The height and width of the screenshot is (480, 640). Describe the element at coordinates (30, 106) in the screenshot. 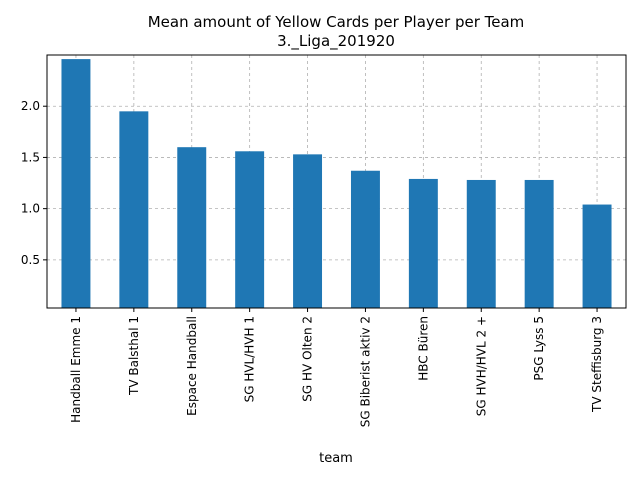

I see `y-tick-label: 2.0` at that location.